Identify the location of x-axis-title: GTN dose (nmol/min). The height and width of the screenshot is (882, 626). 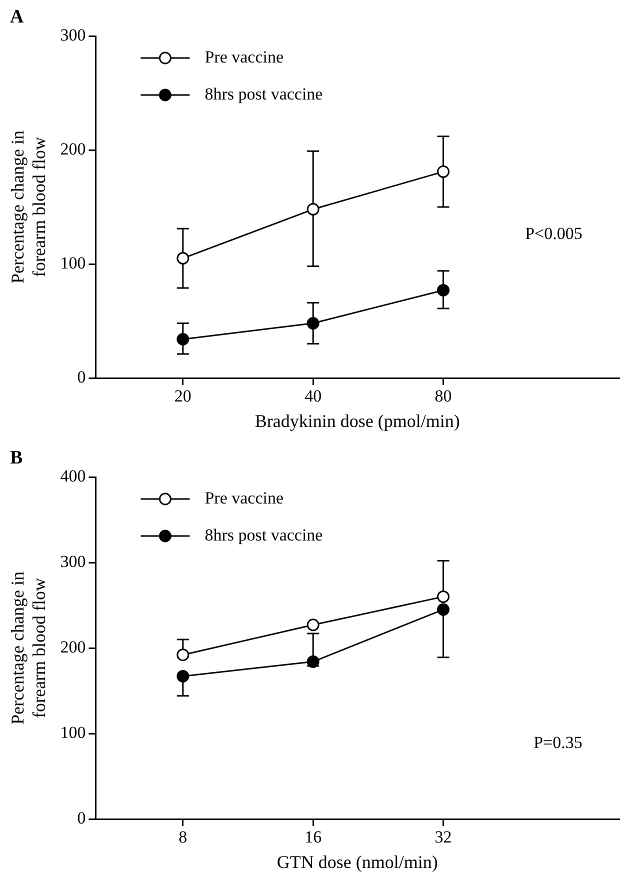
(357, 862).